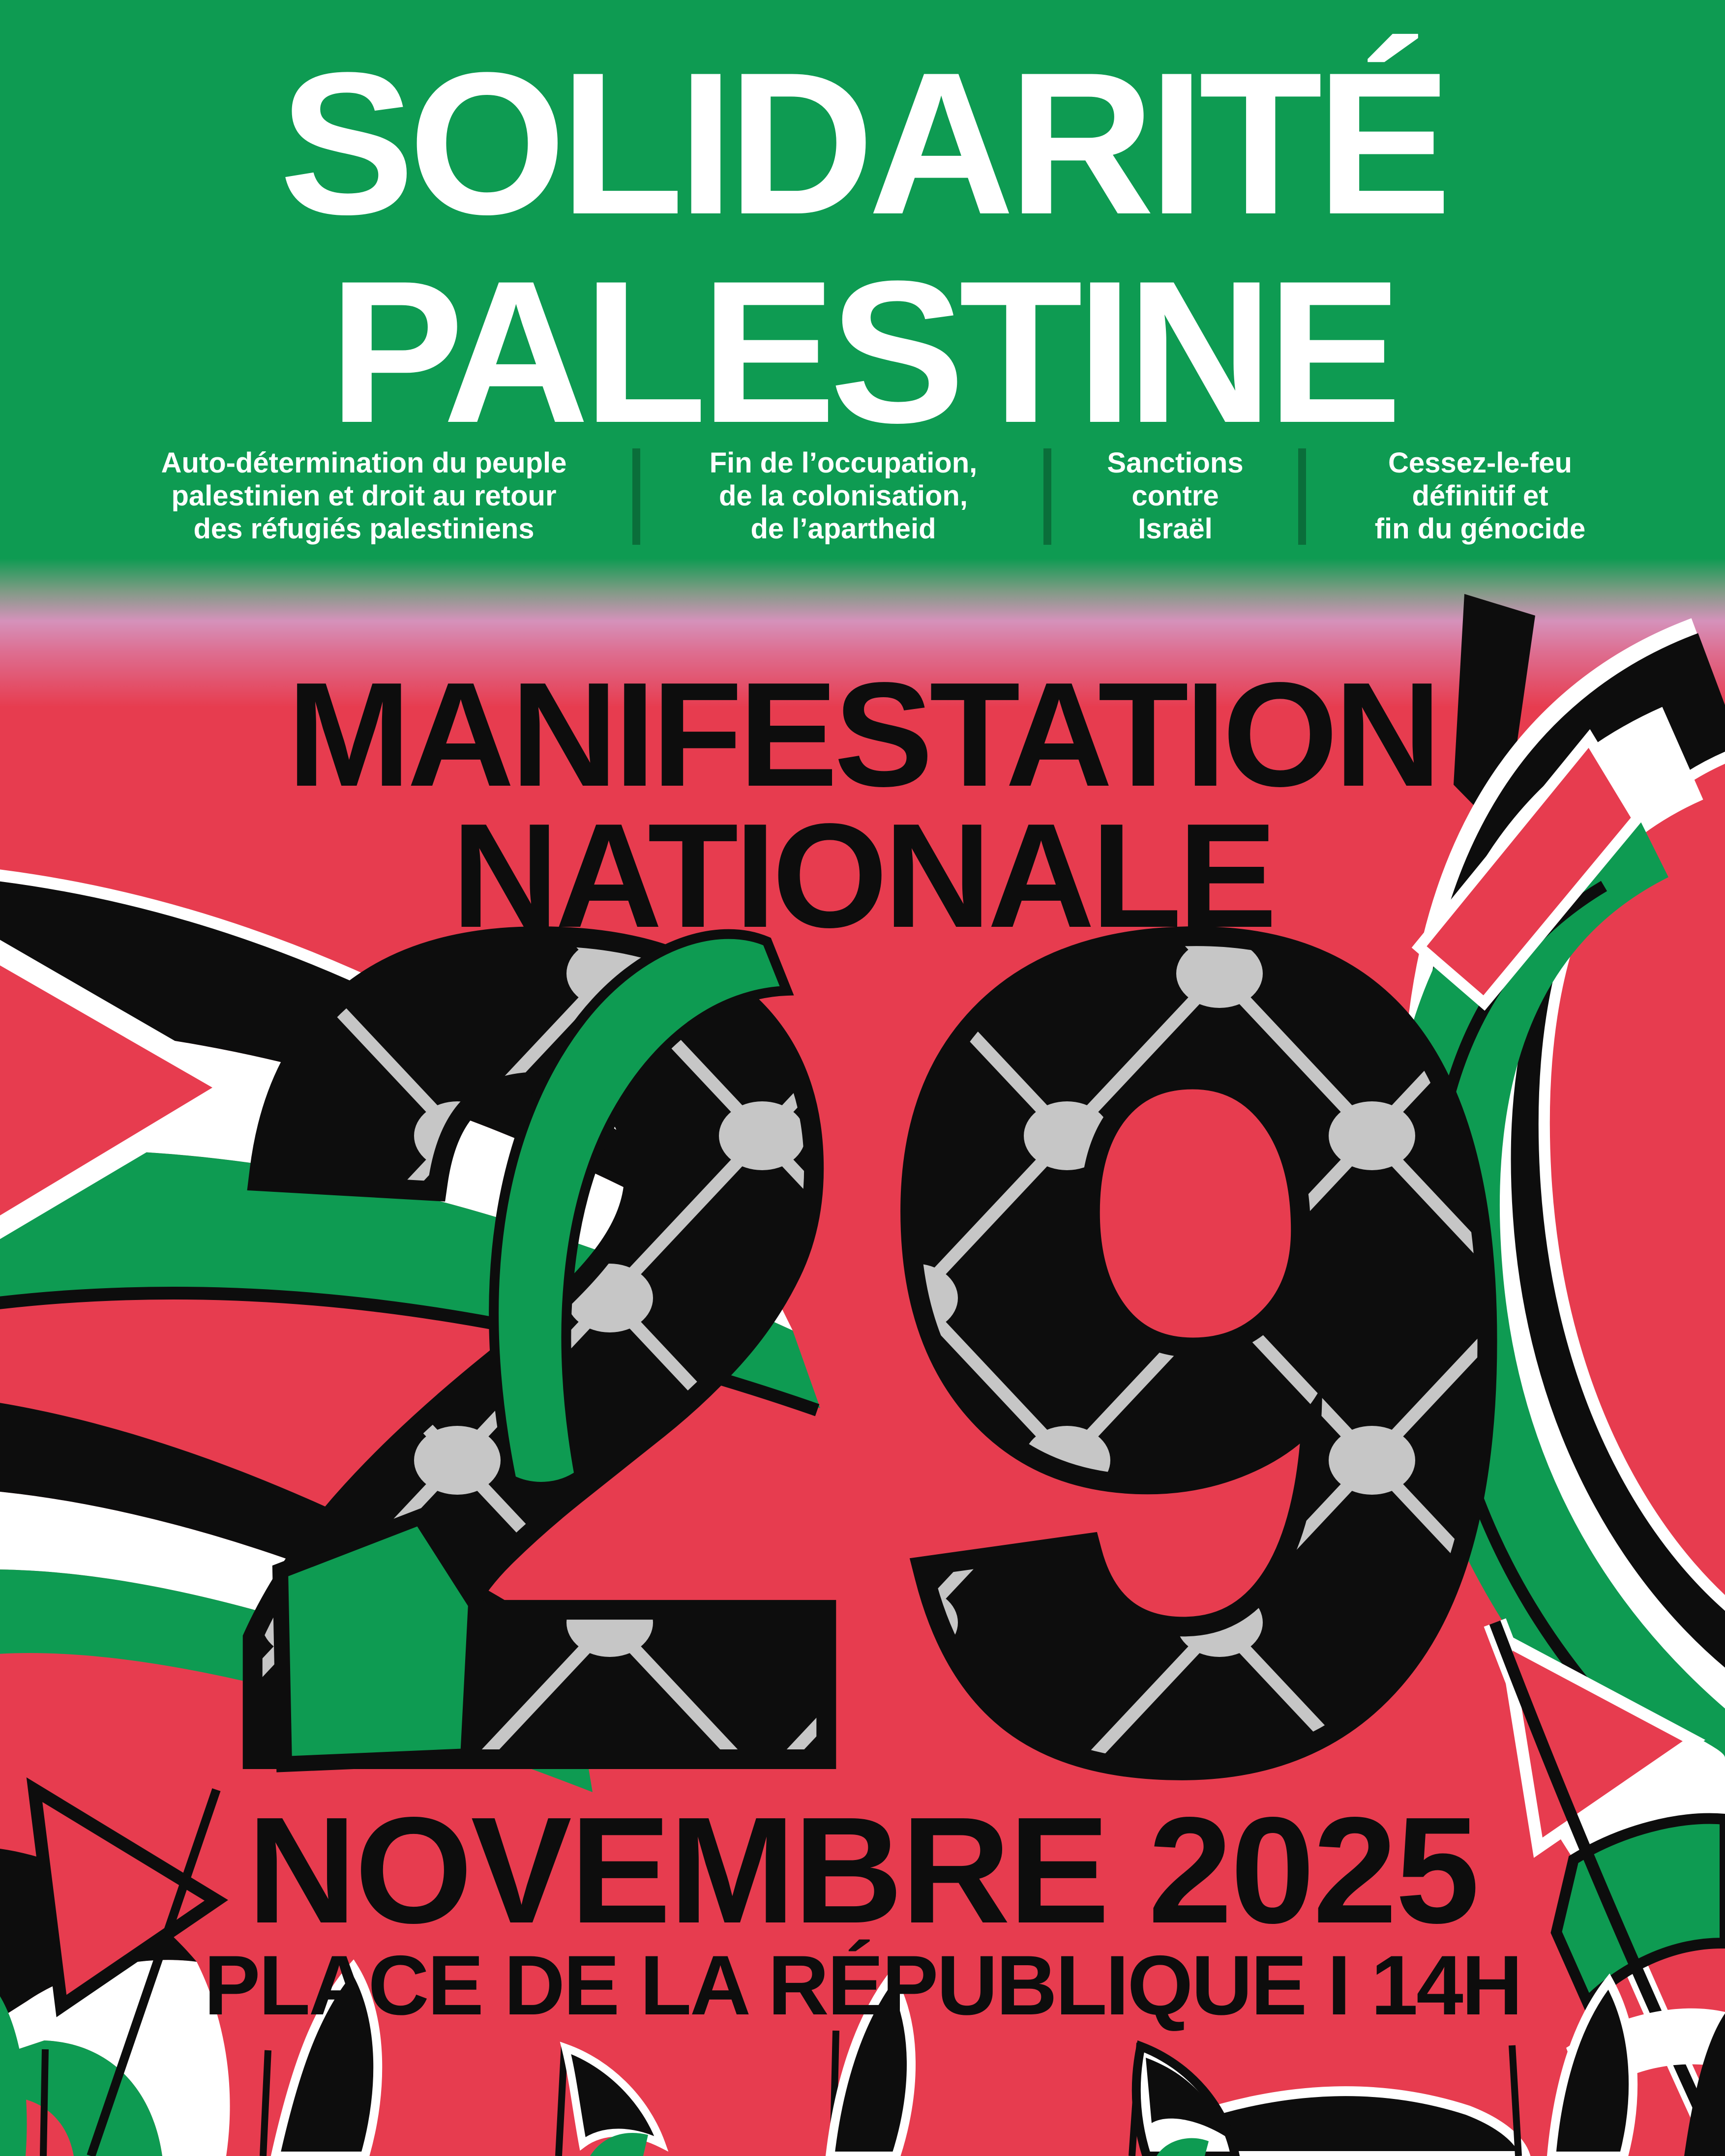 The height and width of the screenshot is (2156, 1725). I want to click on demand-line: palestinien et droit au retour, so click(364, 496).